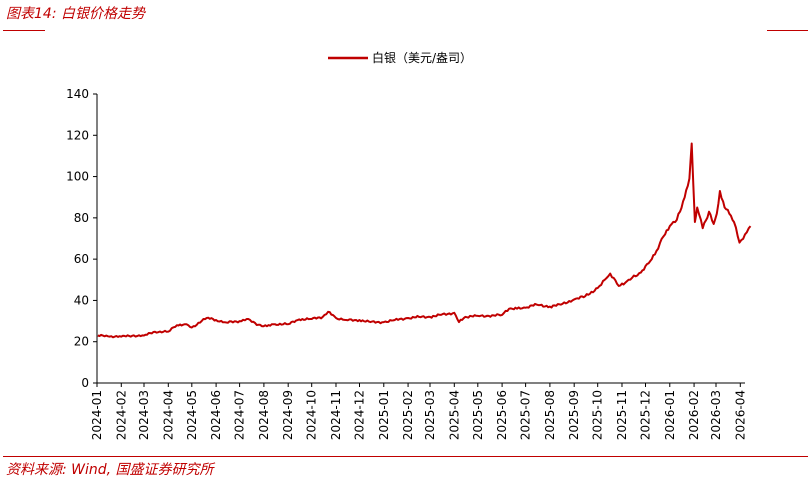 The width and height of the screenshot is (811, 481). What do you see at coordinates (787, 30) in the screenshot?
I see `header-rule-right` at bounding box center [787, 30].